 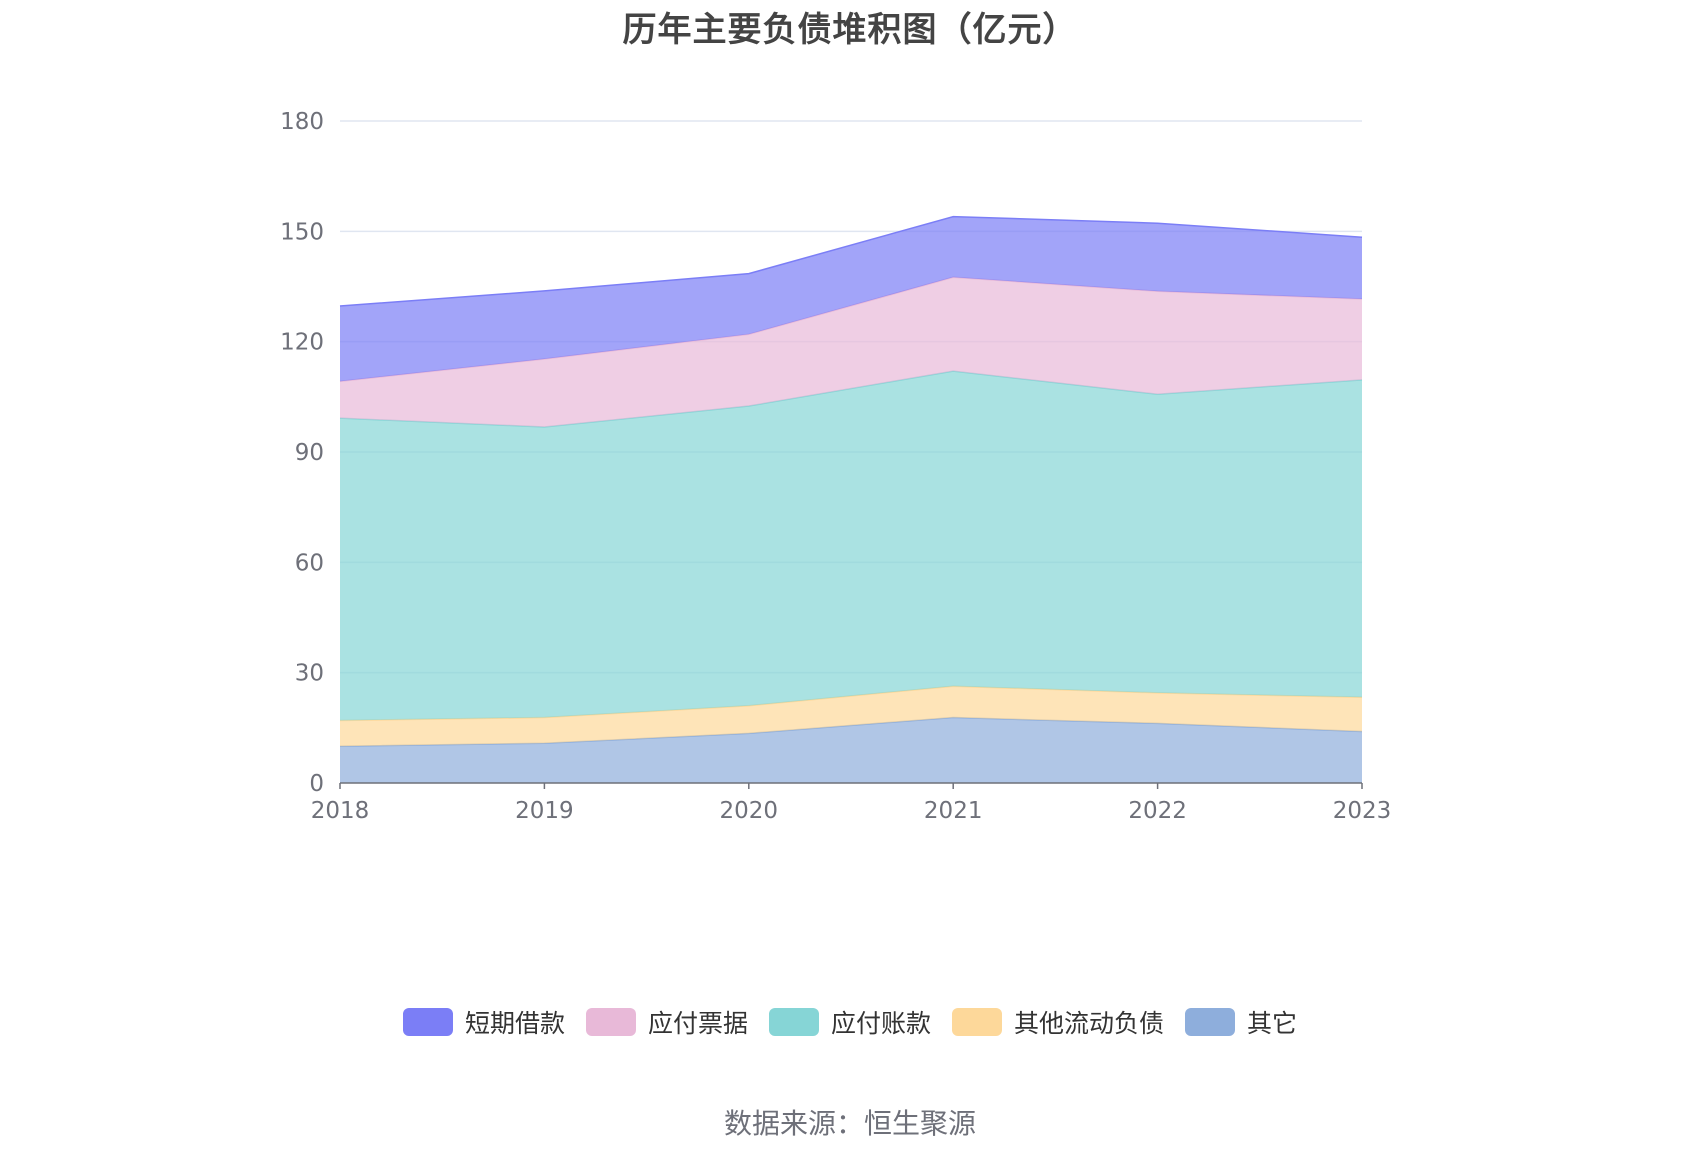 I want to click on y-tick-label: 30, so click(x=309, y=674).